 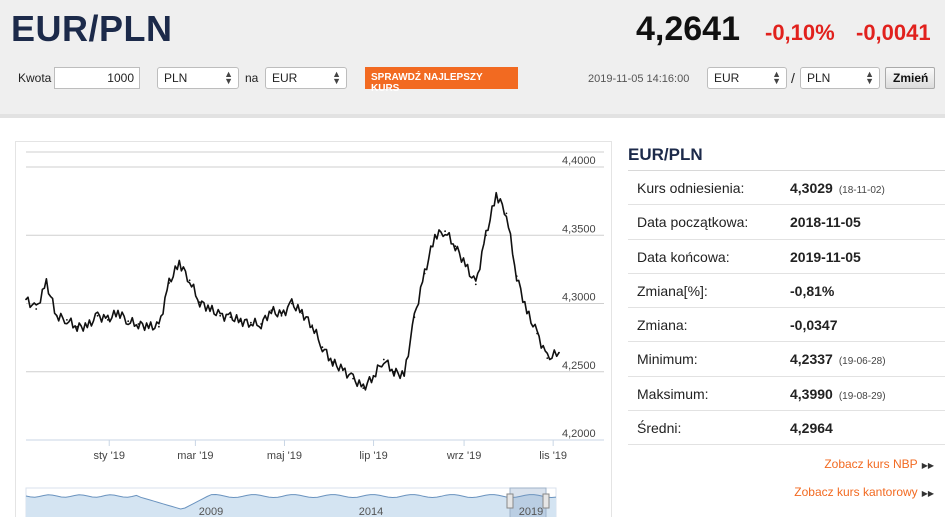 What do you see at coordinates (811, 428) in the screenshot?
I see `info-row-value: 4,2964` at bounding box center [811, 428].